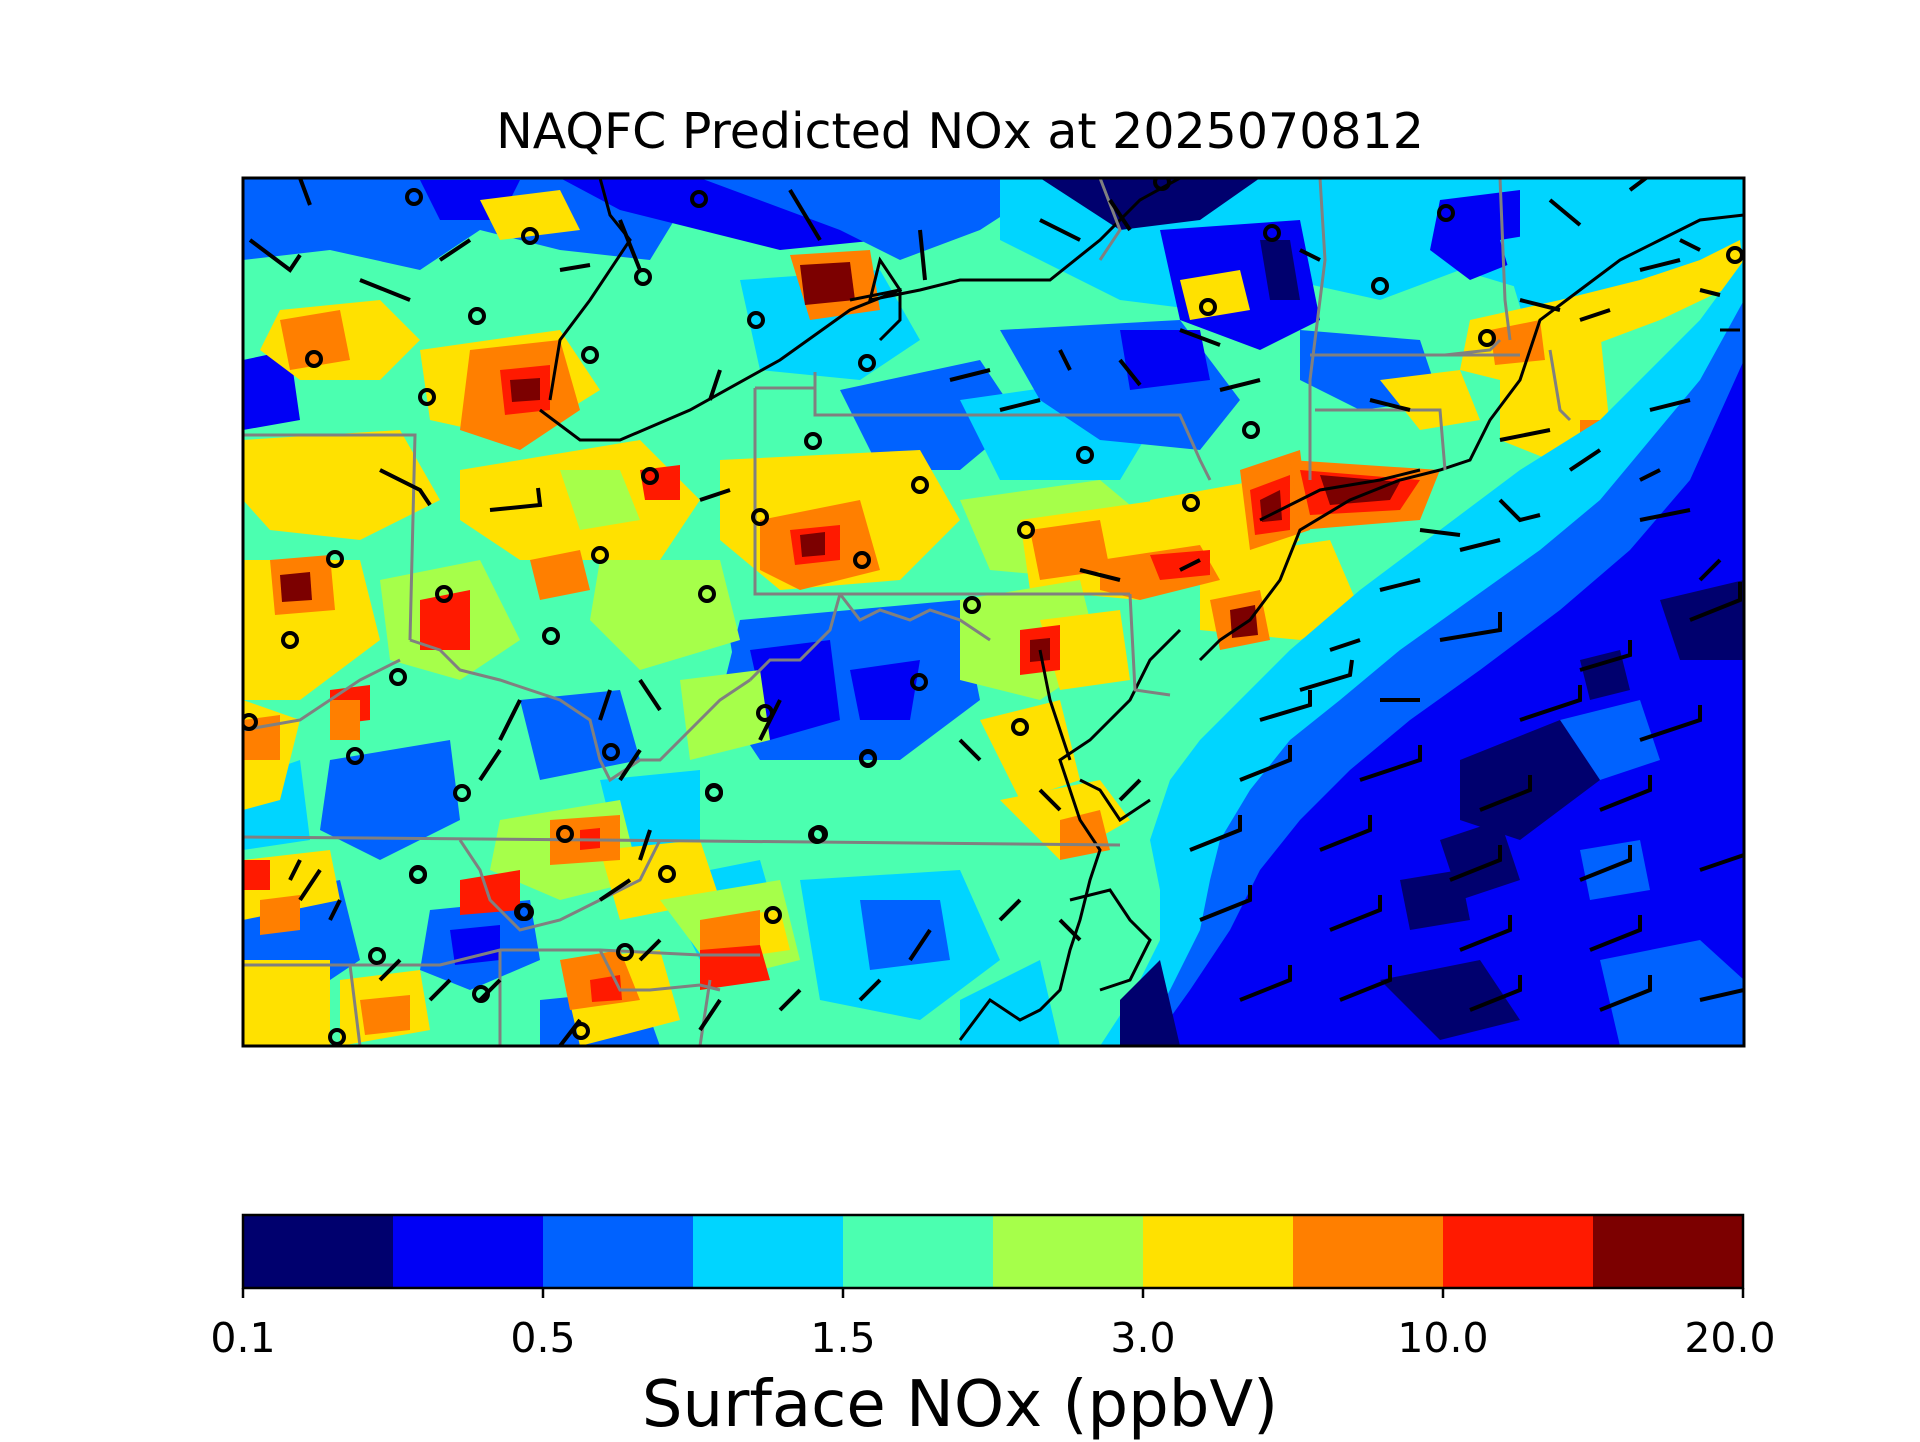 The image size is (1920, 1442). I want to click on colorbar-frame, so click(993, 1251).